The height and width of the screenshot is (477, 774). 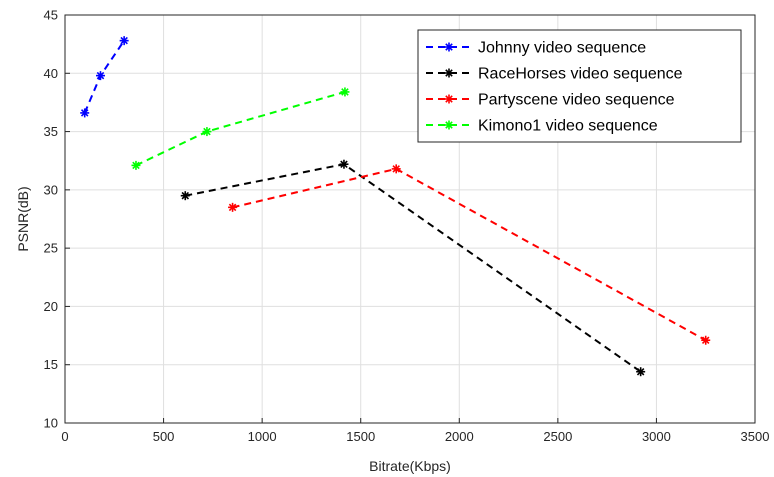 I want to click on y-tick-label: 30, so click(x=51, y=189).